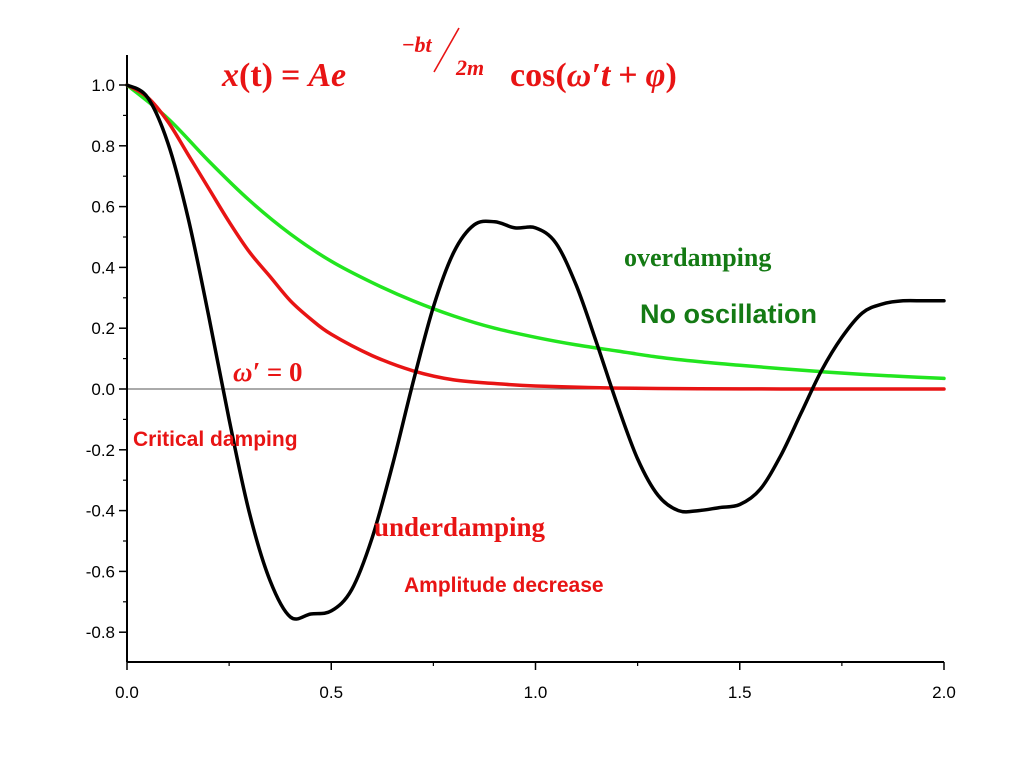 The image size is (1024, 768). What do you see at coordinates (536, 692) in the screenshot?
I see `x-tick-label: 1.0` at bounding box center [536, 692].